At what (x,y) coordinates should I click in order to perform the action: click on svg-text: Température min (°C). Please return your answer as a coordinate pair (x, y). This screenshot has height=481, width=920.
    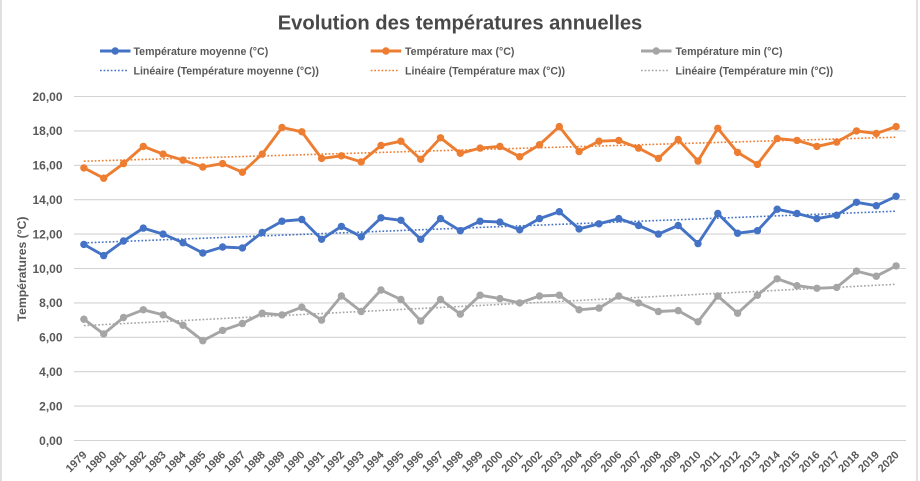
    Looking at the image, I should click on (729, 52).